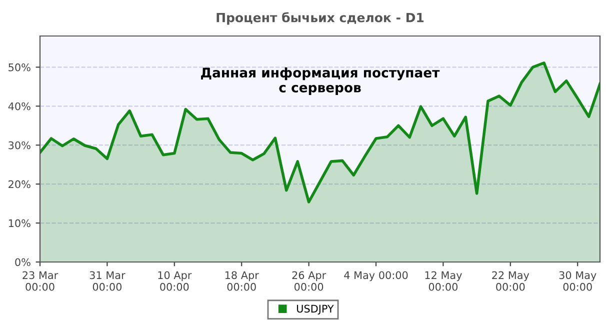 This screenshot has height=324, width=606. I want to click on chart-title: Процент бычьих сделок - D1, so click(320, 18).